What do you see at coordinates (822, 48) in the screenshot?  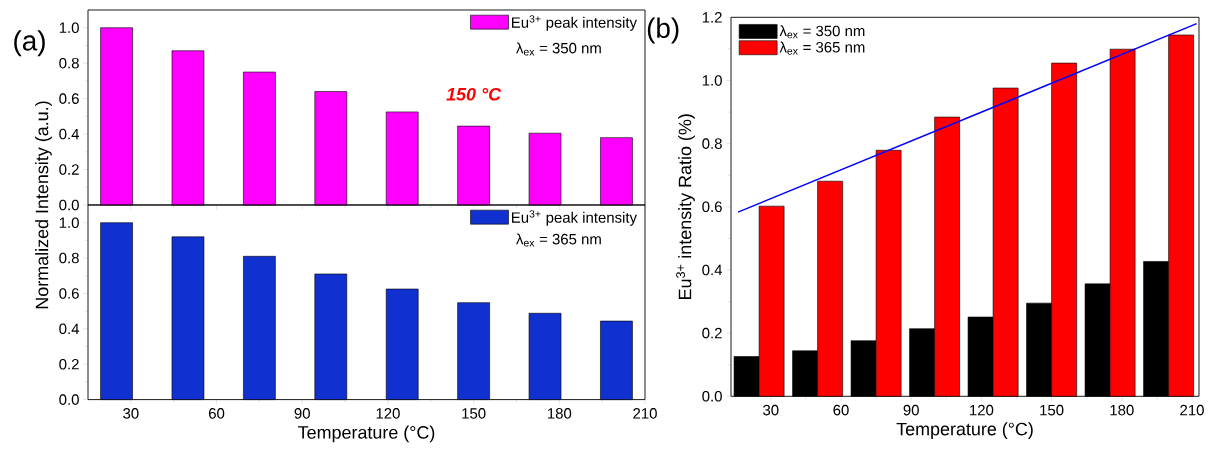 I see `legend-label: λ$_{ex}$ = 365 nm` at bounding box center [822, 48].